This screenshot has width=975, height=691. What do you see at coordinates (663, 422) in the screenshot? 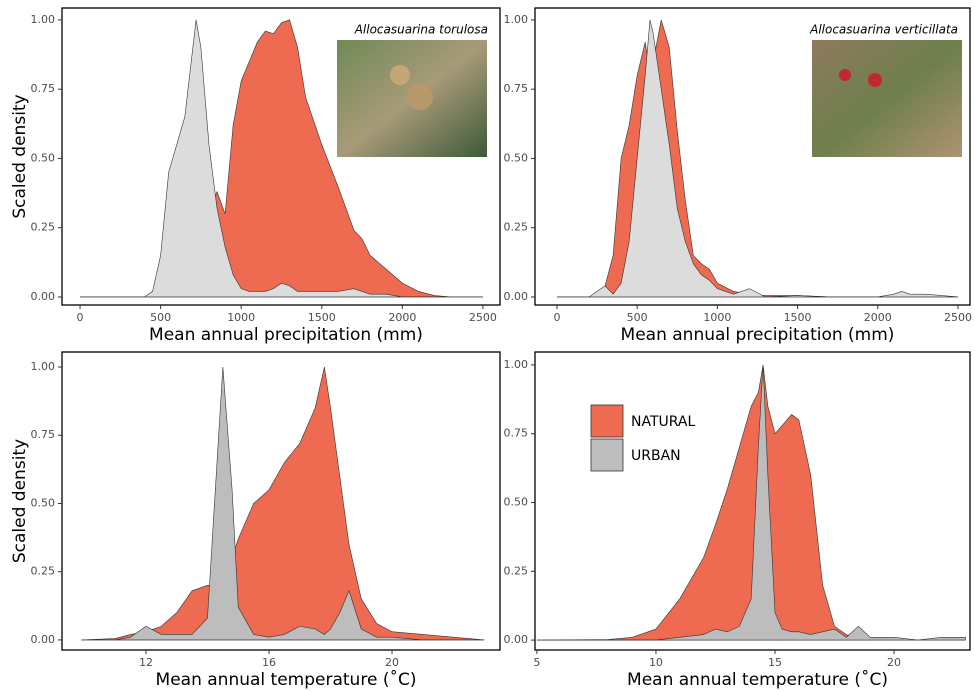
I see `legend-label: NATURAL` at bounding box center [663, 422].